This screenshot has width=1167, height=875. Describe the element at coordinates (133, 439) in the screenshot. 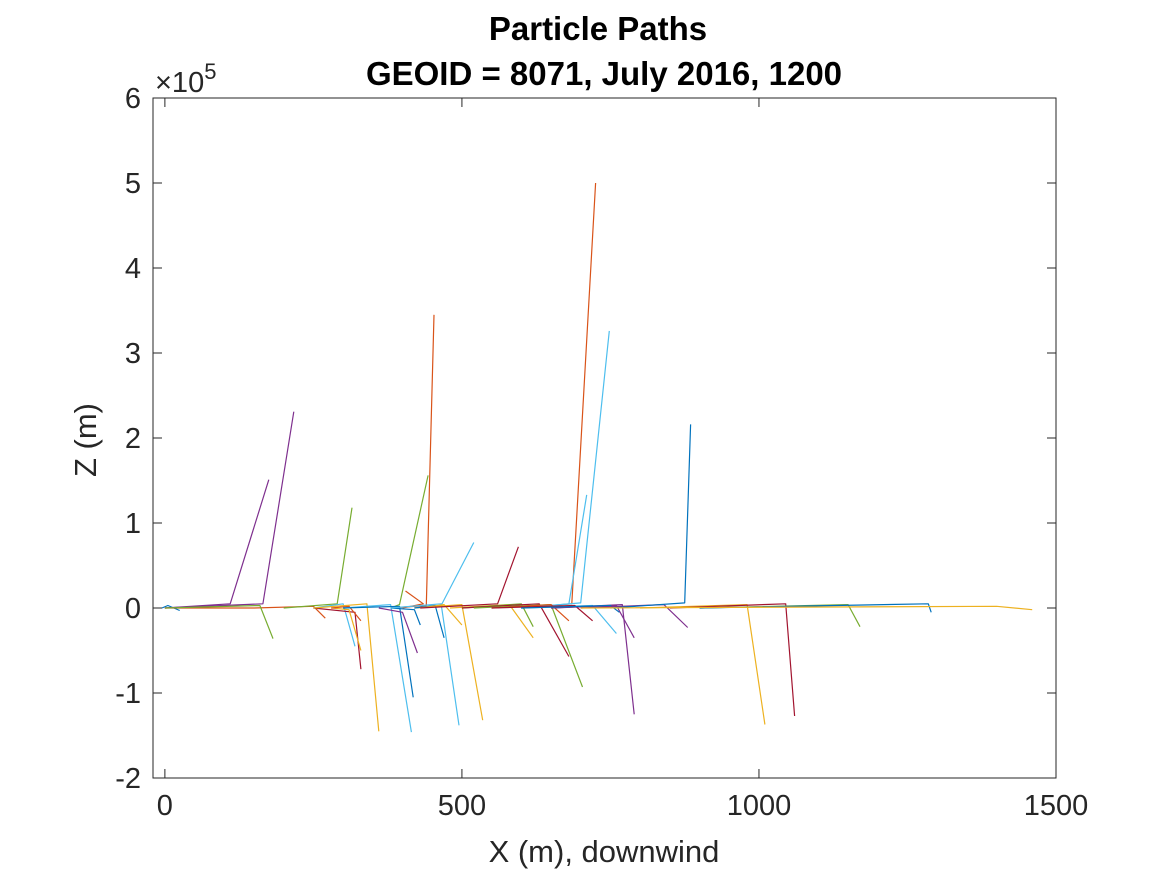

I see `y-tick-label: 2` at that location.